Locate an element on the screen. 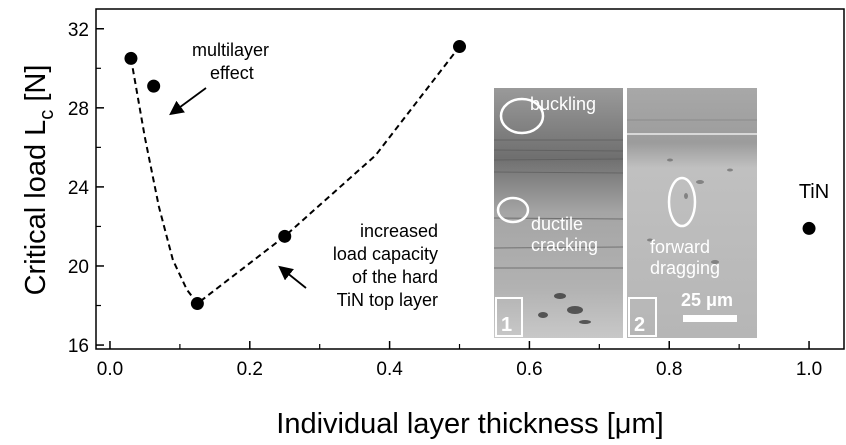 The width and height of the screenshot is (846, 445). panel-2-number: 2 is located at coordinates (639, 325).